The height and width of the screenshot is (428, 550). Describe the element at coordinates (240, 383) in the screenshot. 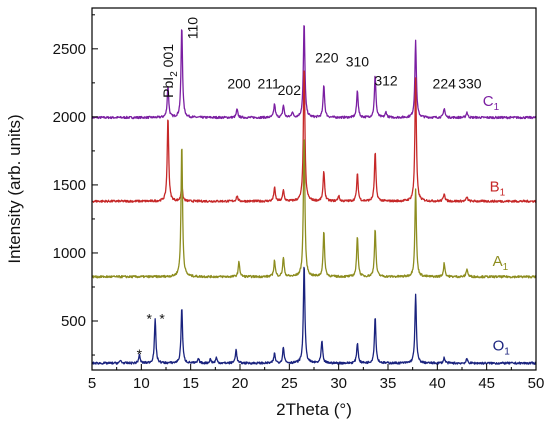

I see `x-tick-label: 20` at that location.